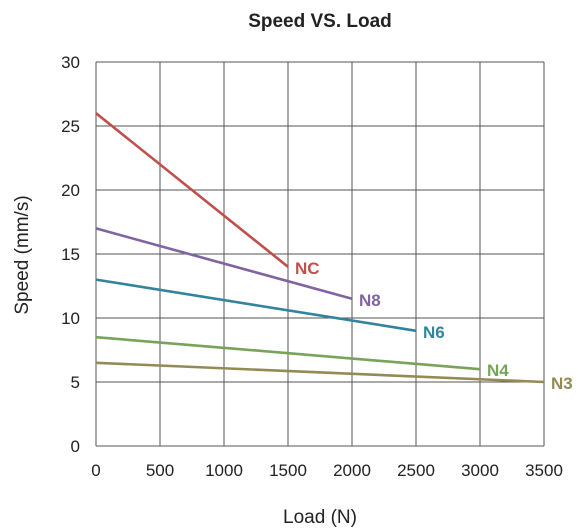 This screenshot has height=531, width=578. I want to click on series-line-n4, so click(288, 353).